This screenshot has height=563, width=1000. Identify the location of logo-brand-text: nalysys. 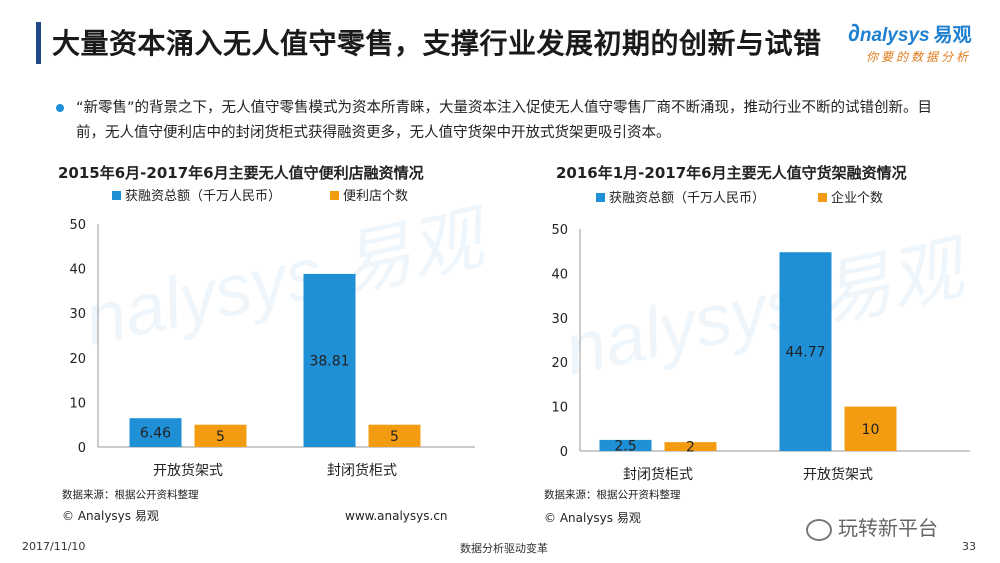
(894, 35).